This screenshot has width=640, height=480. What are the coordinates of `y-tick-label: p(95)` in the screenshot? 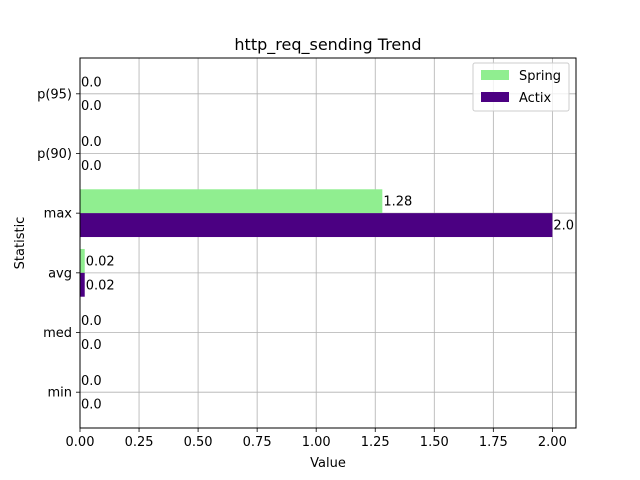 It's located at (54, 94).